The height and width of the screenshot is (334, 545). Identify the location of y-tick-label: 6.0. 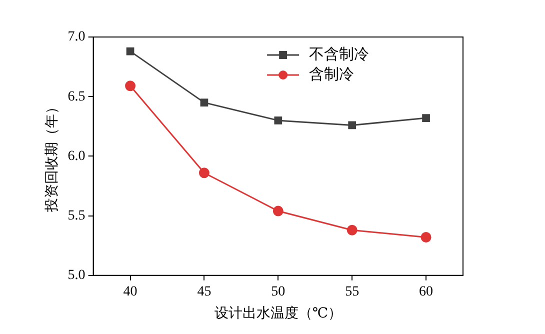
(77, 156).